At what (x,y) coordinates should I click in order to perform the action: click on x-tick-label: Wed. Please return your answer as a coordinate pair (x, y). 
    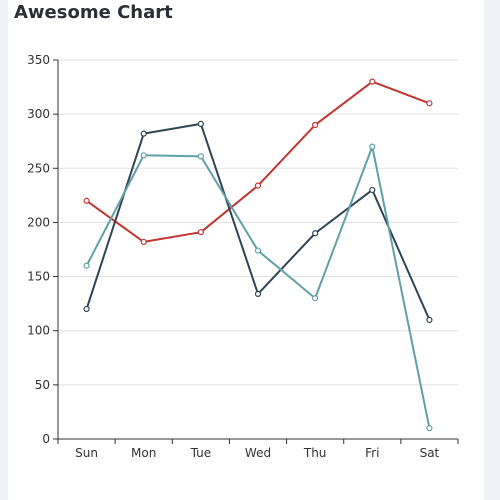
    Looking at the image, I should click on (258, 453).